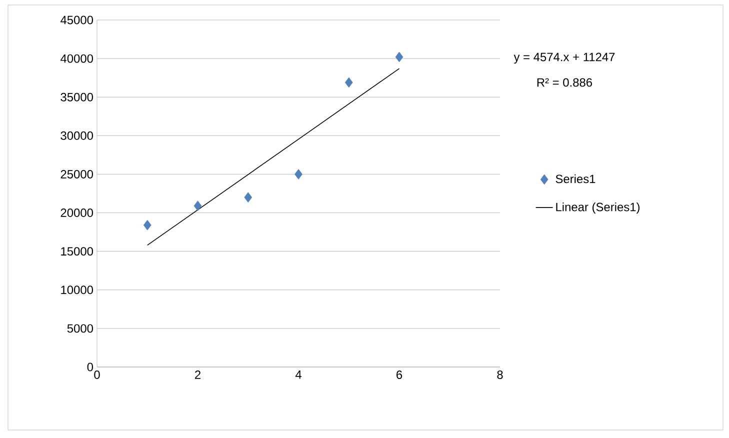 The height and width of the screenshot is (438, 729). I want to click on y-tick-label: 20000, so click(77, 212).